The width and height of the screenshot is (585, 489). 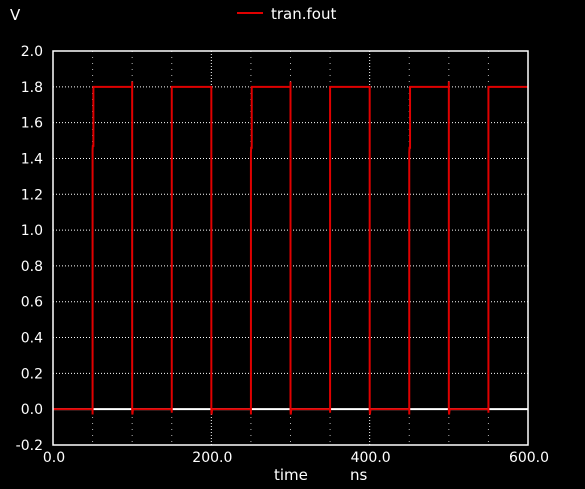 I want to click on y-tick-labels: -0.2 0.0 0.2 0.4 0.6 0.8 1.0 1.2 1.4 1.6 1.8 2.0, so click(x=29, y=249).